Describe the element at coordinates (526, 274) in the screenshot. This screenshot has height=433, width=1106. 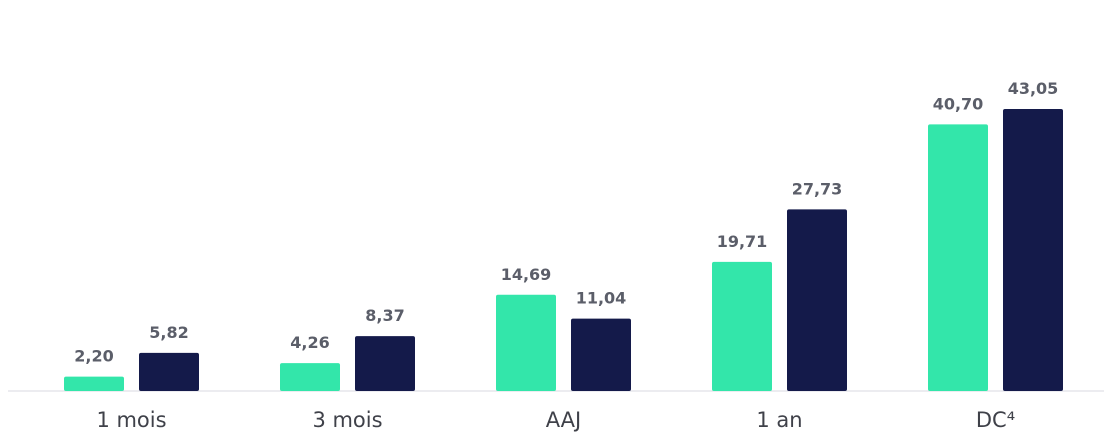
I see `value-label-series-1-3: 14,69` at that location.